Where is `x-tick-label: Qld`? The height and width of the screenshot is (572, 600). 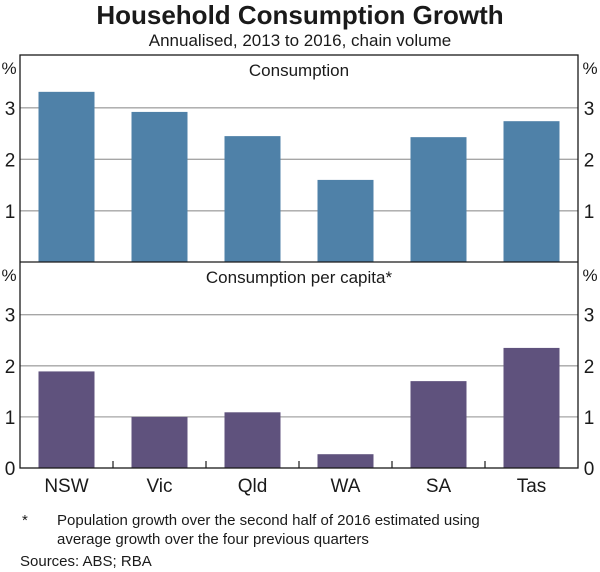
x-tick-label: Qld is located at coordinates (253, 486).